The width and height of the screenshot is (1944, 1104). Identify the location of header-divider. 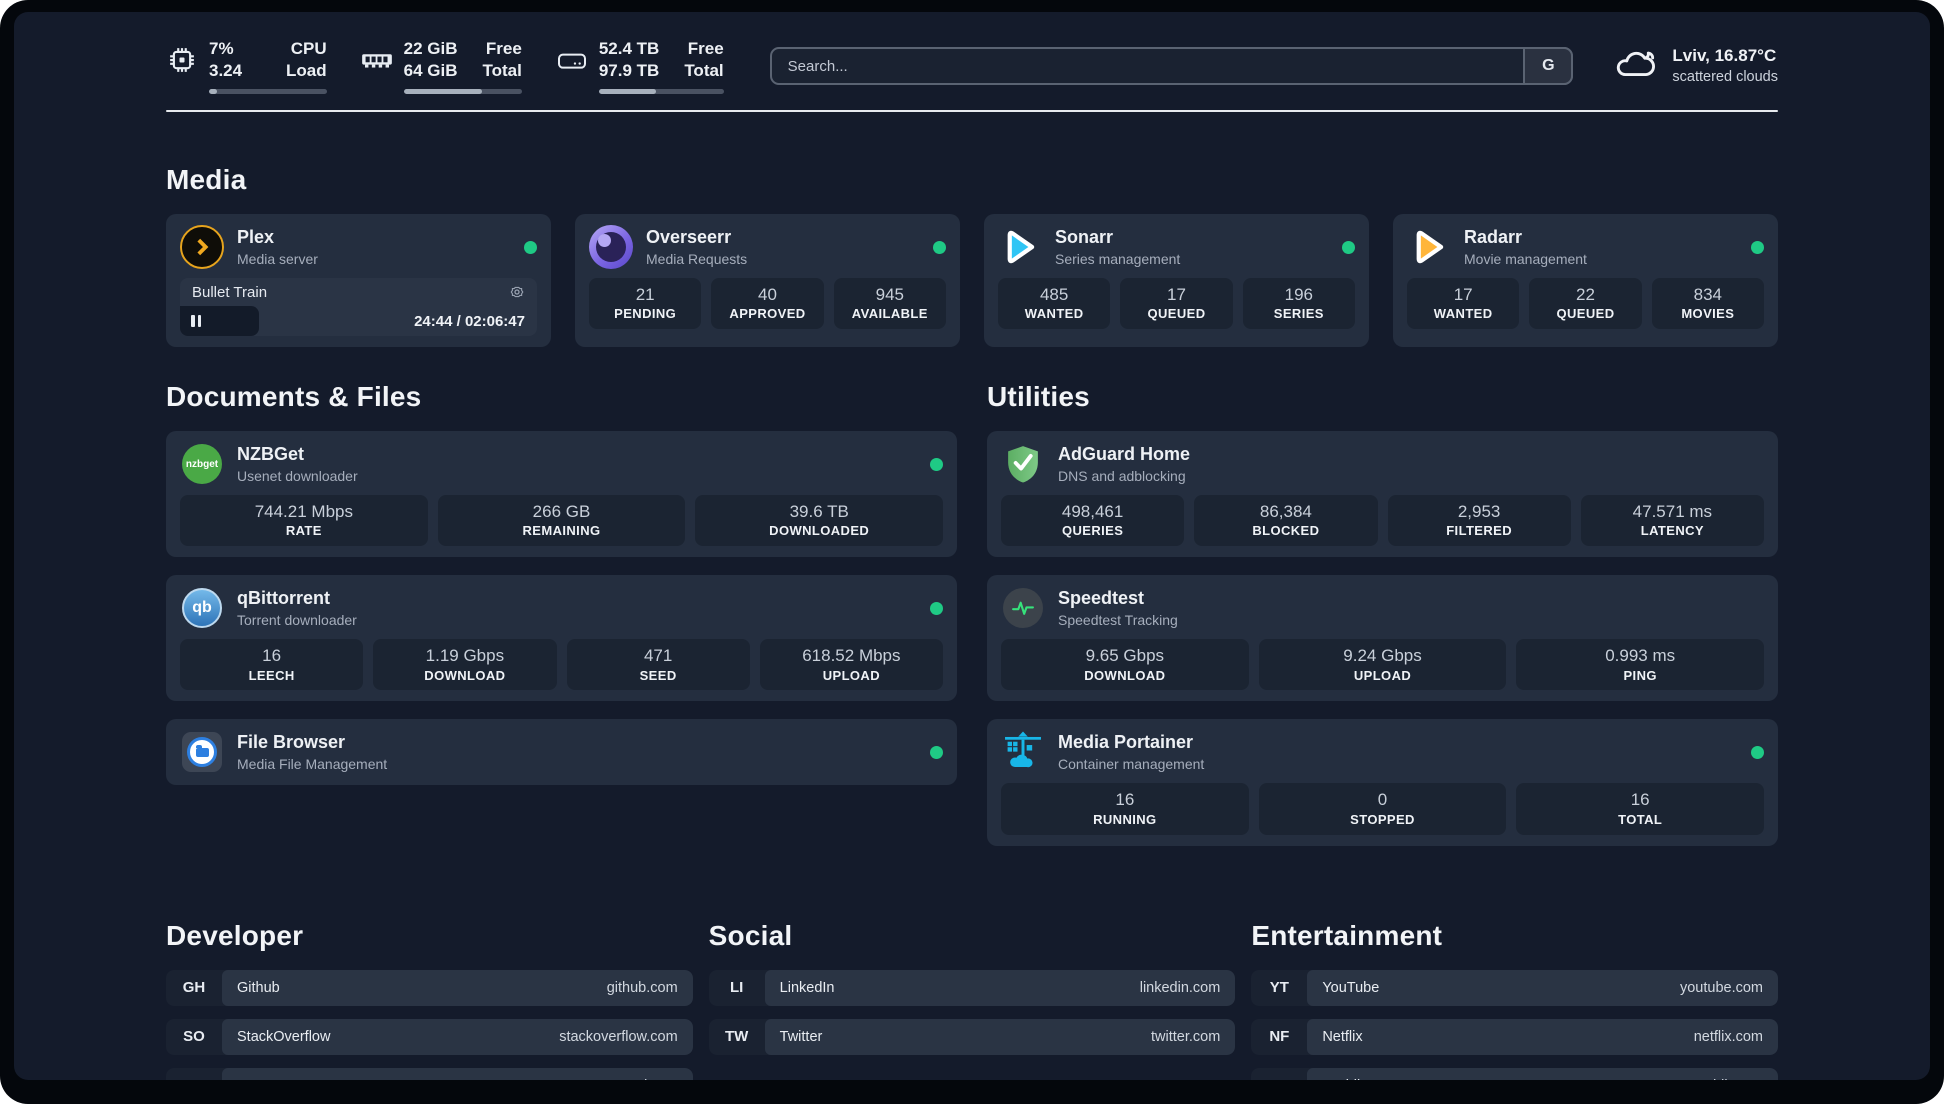
(972, 111).